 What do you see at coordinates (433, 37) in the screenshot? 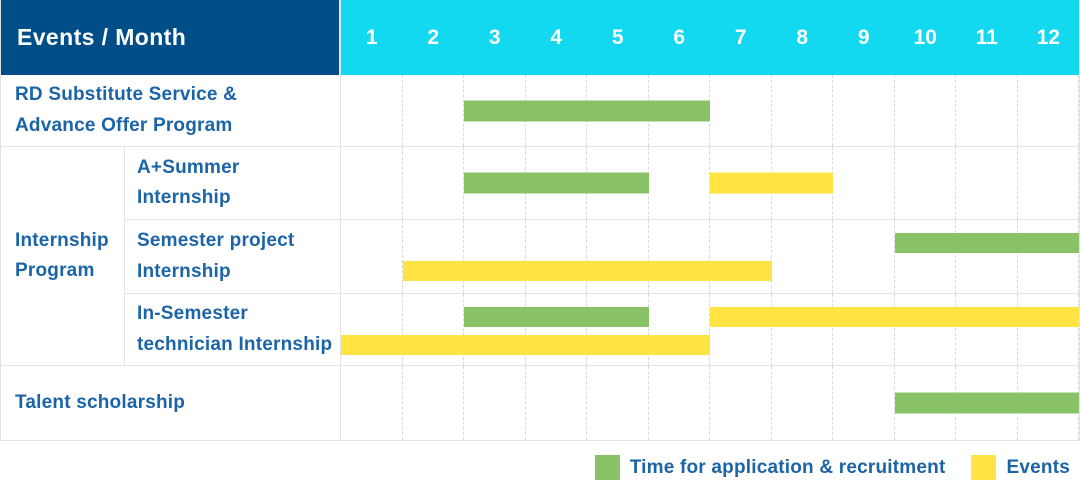
I see `month-header-2: 2` at bounding box center [433, 37].